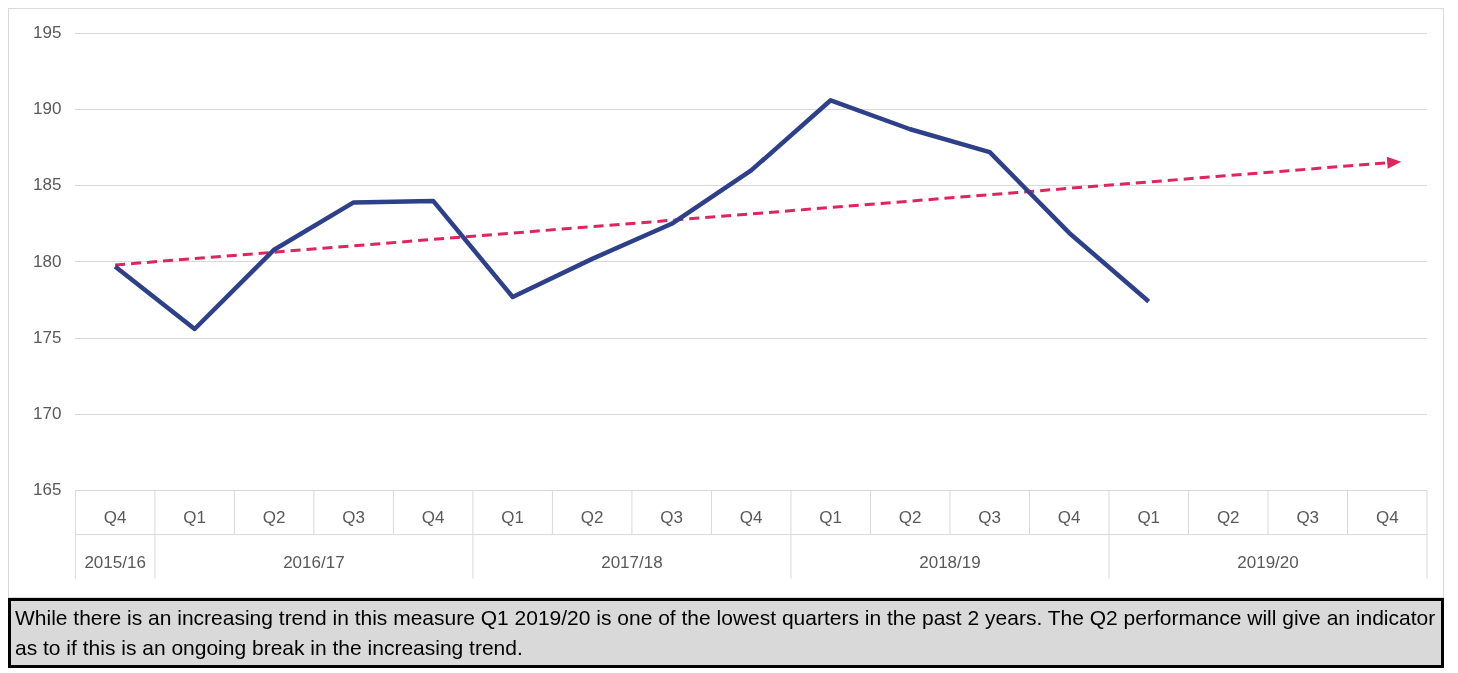 Image resolution: width=1458 pixels, height=673 pixels. Describe the element at coordinates (115, 563) in the screenshot. I see `text: 2015/16` at that location.